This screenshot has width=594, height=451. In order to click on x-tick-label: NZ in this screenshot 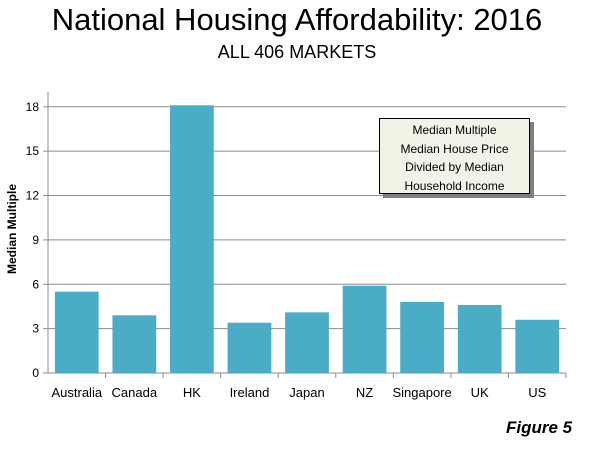, I will do `click(364, 392)`.